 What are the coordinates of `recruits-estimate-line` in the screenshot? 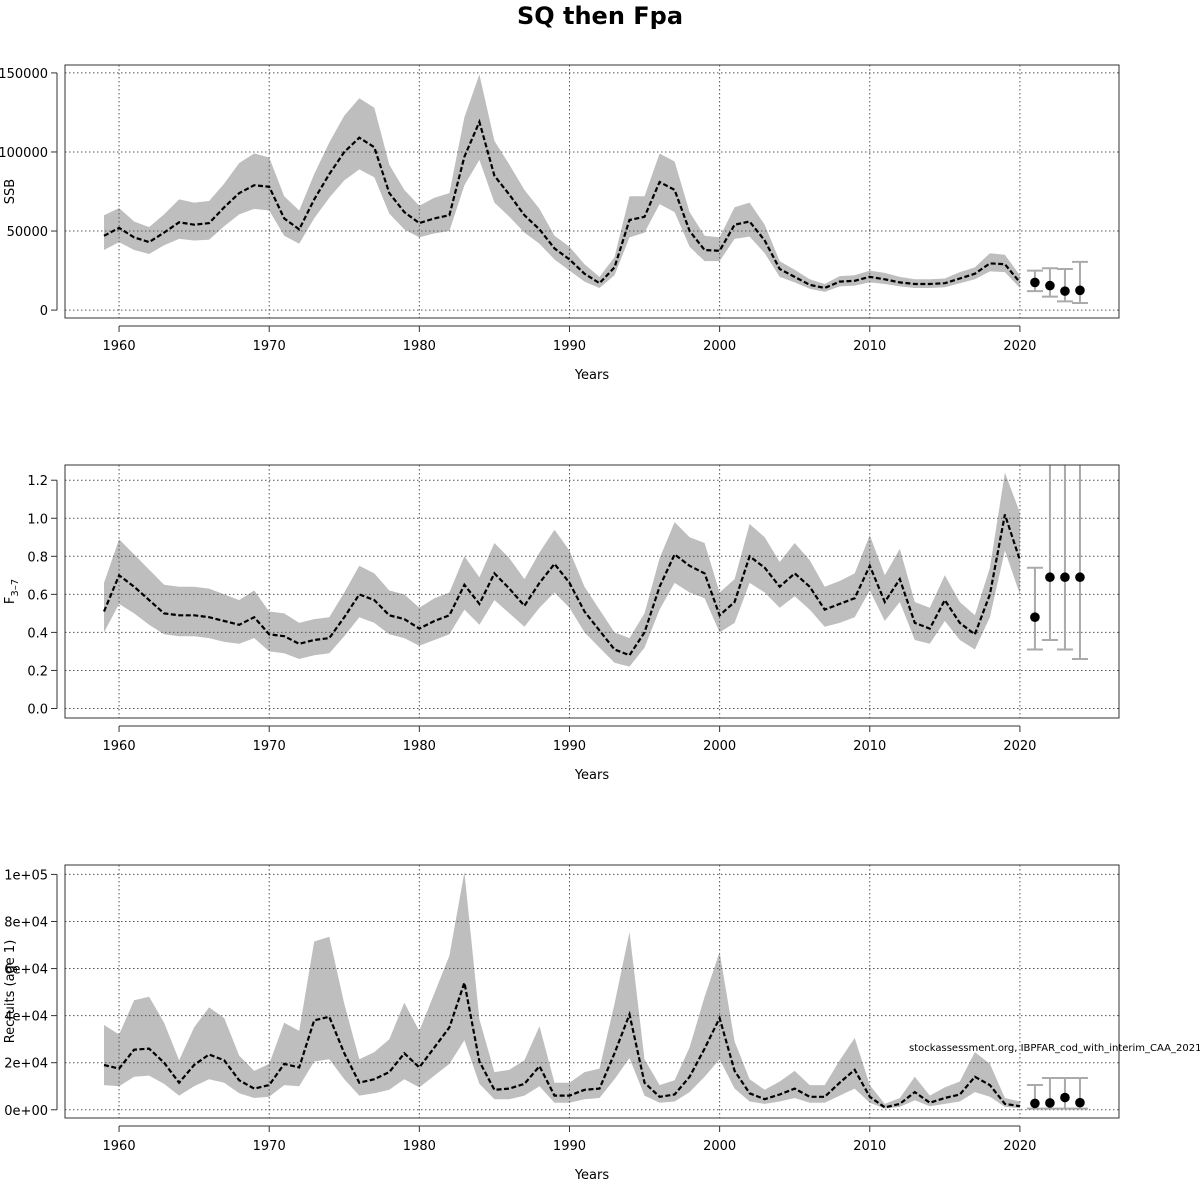 It's located at (562, 1043).